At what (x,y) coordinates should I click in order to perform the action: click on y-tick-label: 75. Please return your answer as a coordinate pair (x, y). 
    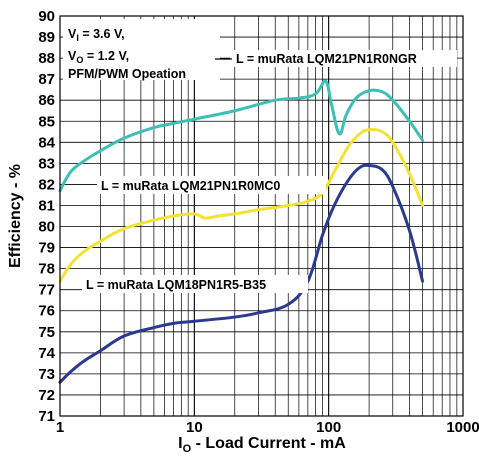
    Looking at the image, I should click on (46, 332).